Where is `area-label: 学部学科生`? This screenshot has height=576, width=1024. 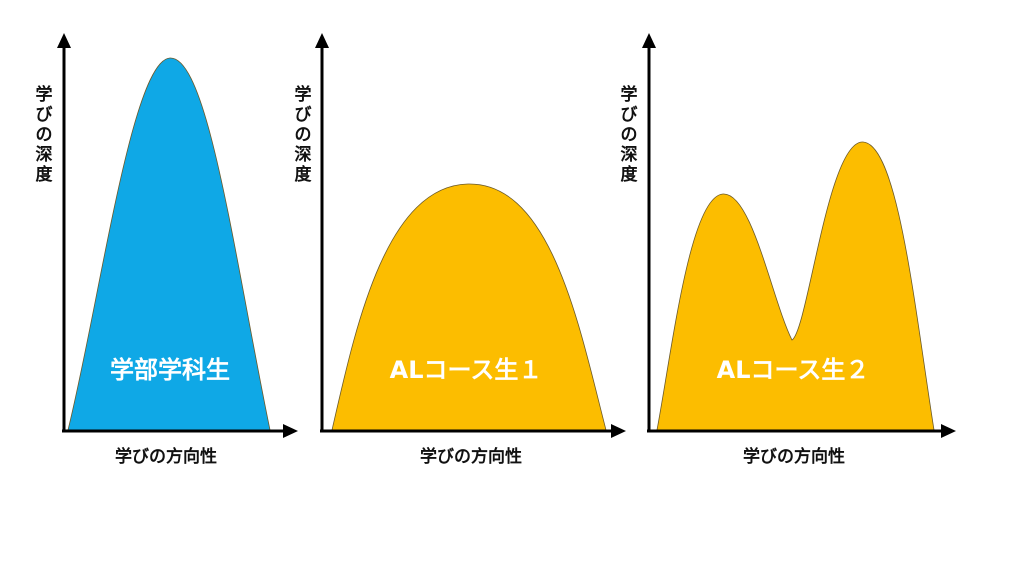
area-label: 学部学科生 is located at coordinates (170, 370).